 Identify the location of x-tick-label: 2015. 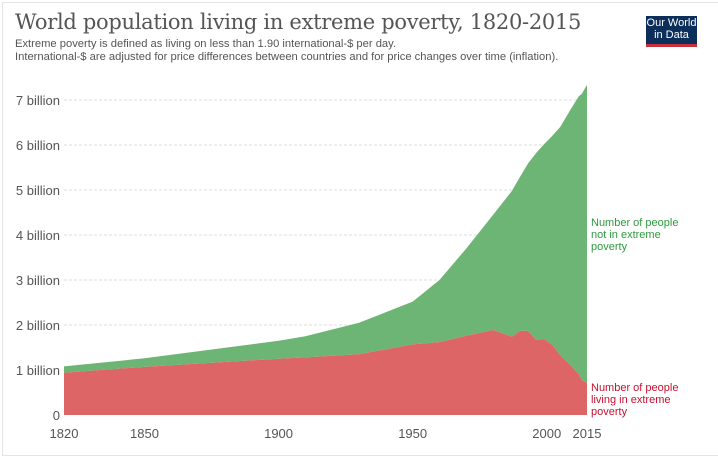
(587, 433).